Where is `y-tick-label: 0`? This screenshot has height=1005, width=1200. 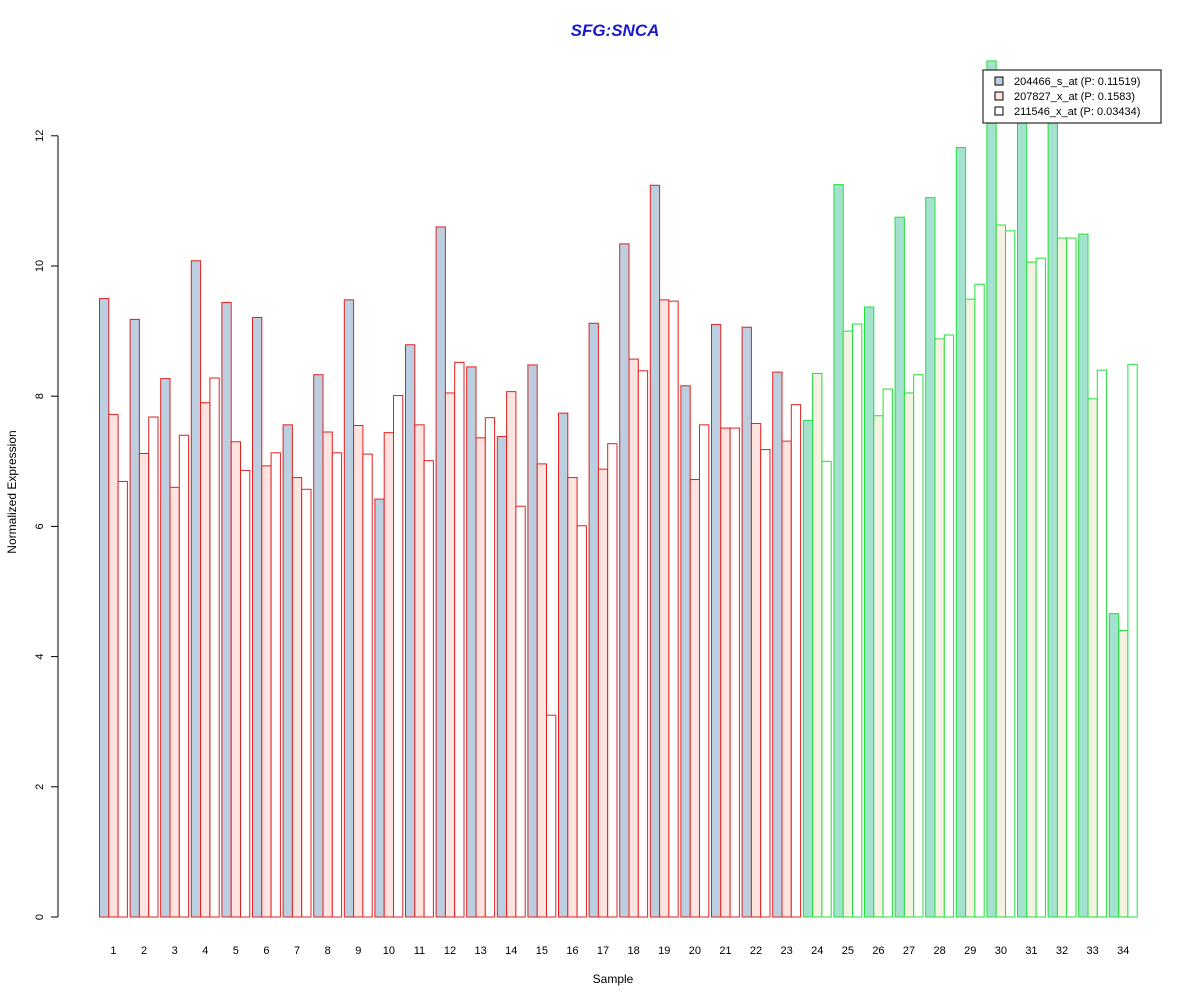
y-tick-label: 0 is located at coordinates (40, 917).